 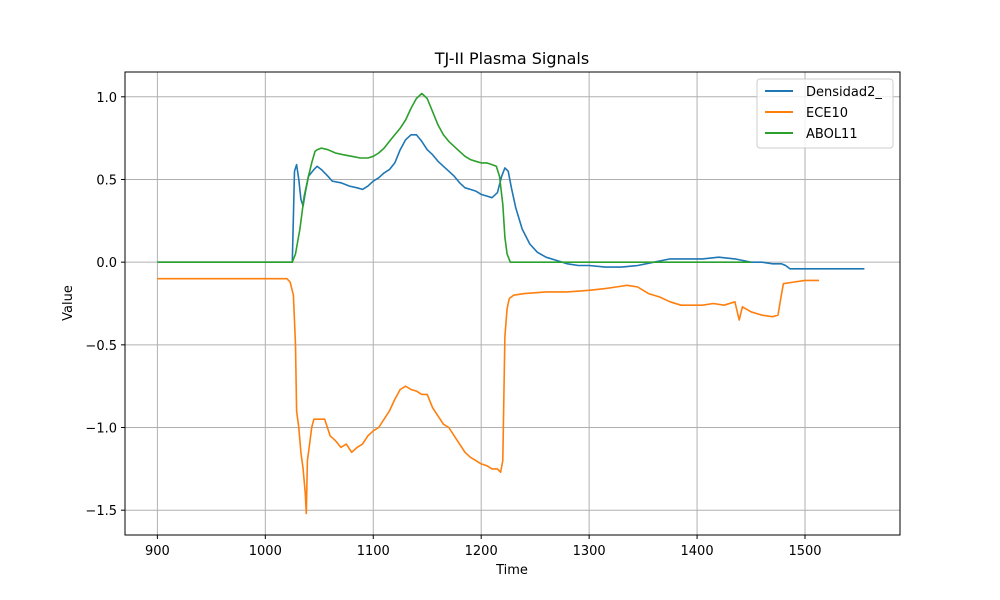 I want to click on x-axis-label: Time, so click(x=511, y=570).